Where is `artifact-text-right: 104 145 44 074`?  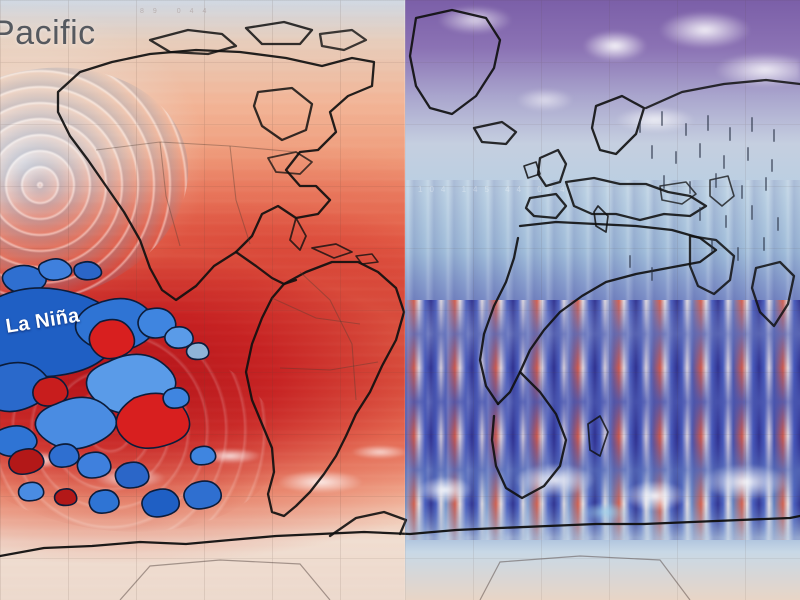
artifact-text-right: 104 145 44 074 is located at coordinates (495, 189).